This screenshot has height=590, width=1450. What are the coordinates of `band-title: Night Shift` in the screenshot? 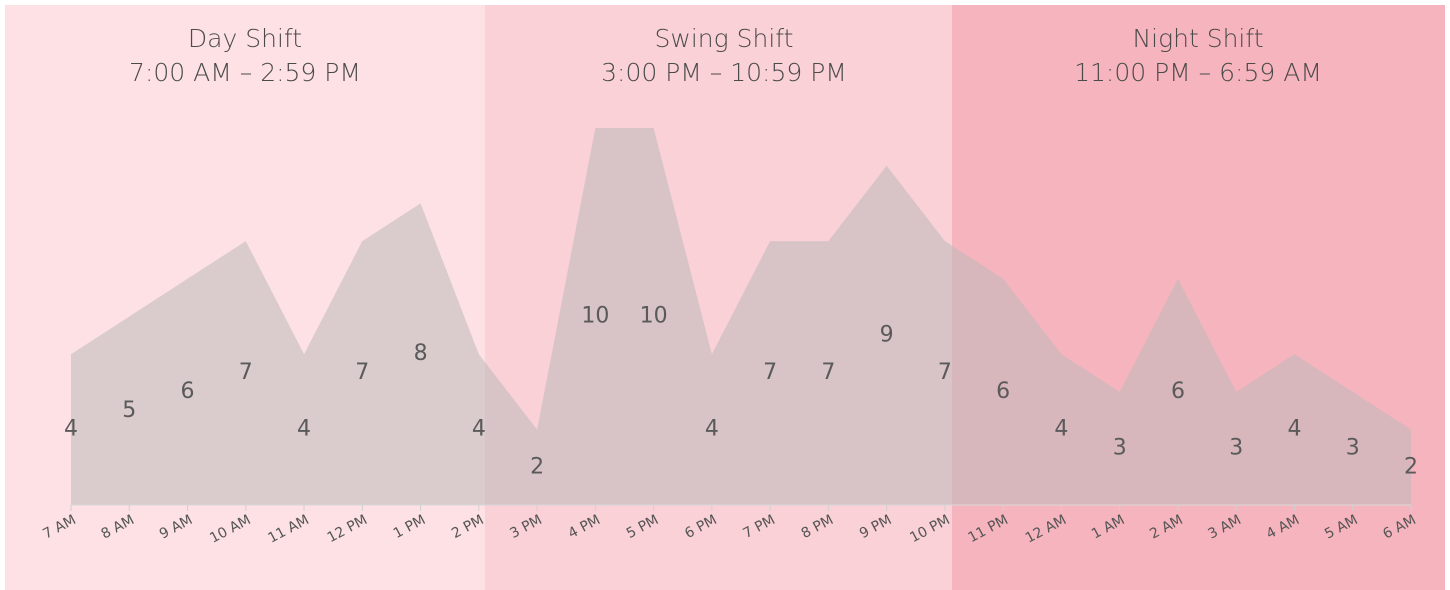 It's located at (1197, 38).